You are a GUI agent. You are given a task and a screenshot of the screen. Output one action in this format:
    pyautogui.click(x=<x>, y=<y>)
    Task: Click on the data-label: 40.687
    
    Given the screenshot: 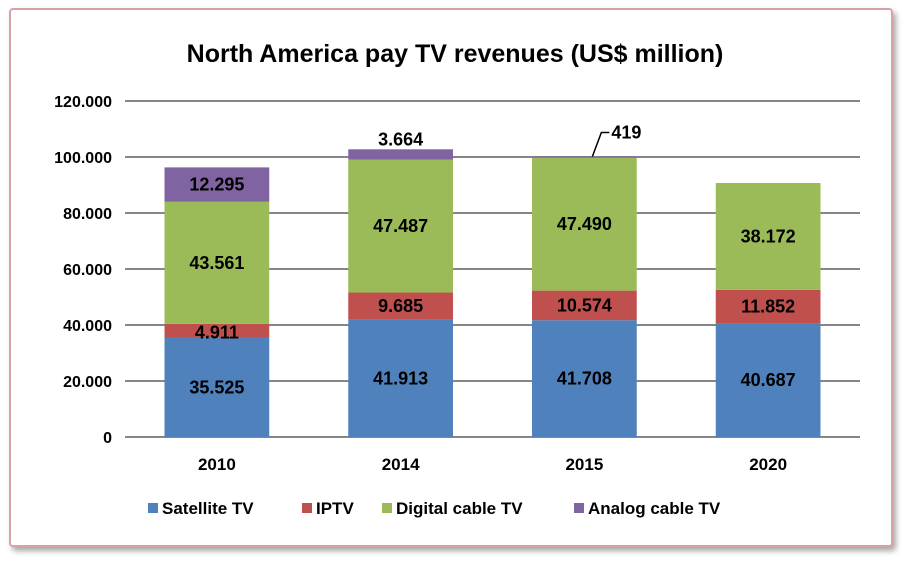 What is the action you would take?
    pyautogui.click(x=768, y=380)
    